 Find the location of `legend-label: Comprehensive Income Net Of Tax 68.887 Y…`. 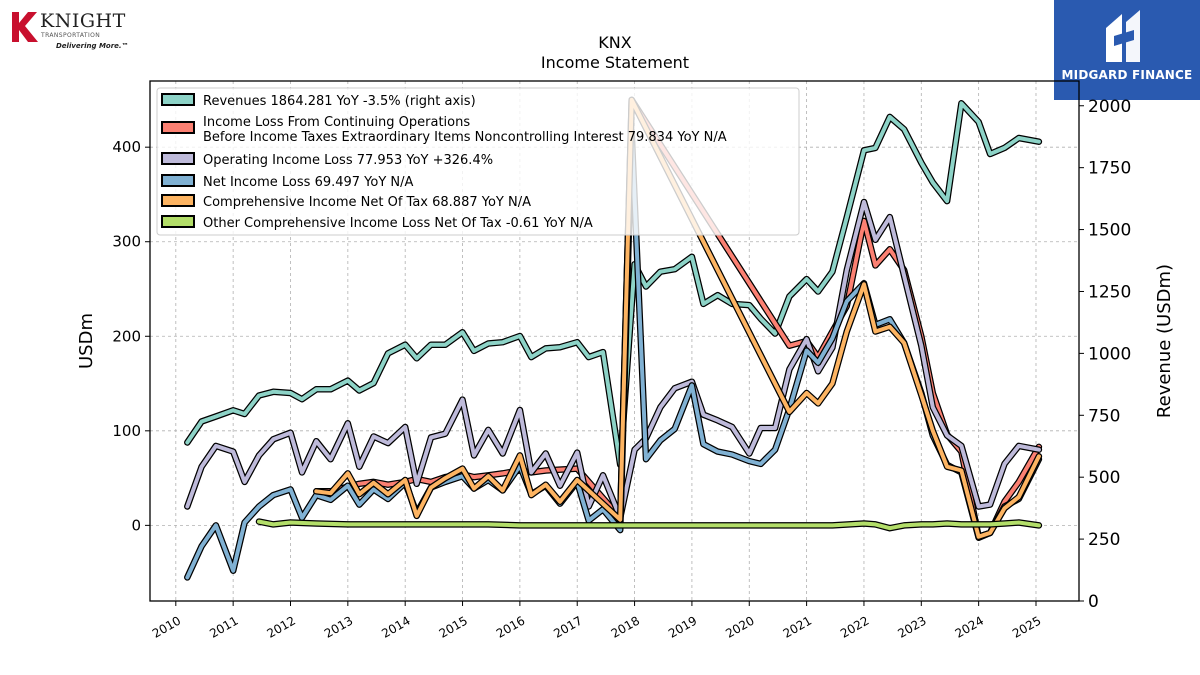

legend-label: Comprehensive Income Net Of Tax 68.887 Y… is located at coordinates (367, 202).